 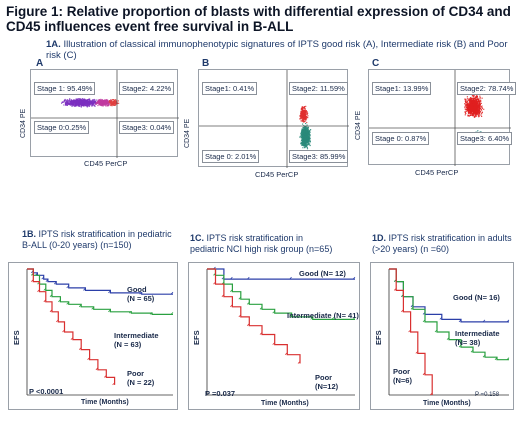 What do you see at coordinates (187, 133) in the screenshot?
I see `flow-b-ylabel: CD34 PE` at bounding box center [187, 133].